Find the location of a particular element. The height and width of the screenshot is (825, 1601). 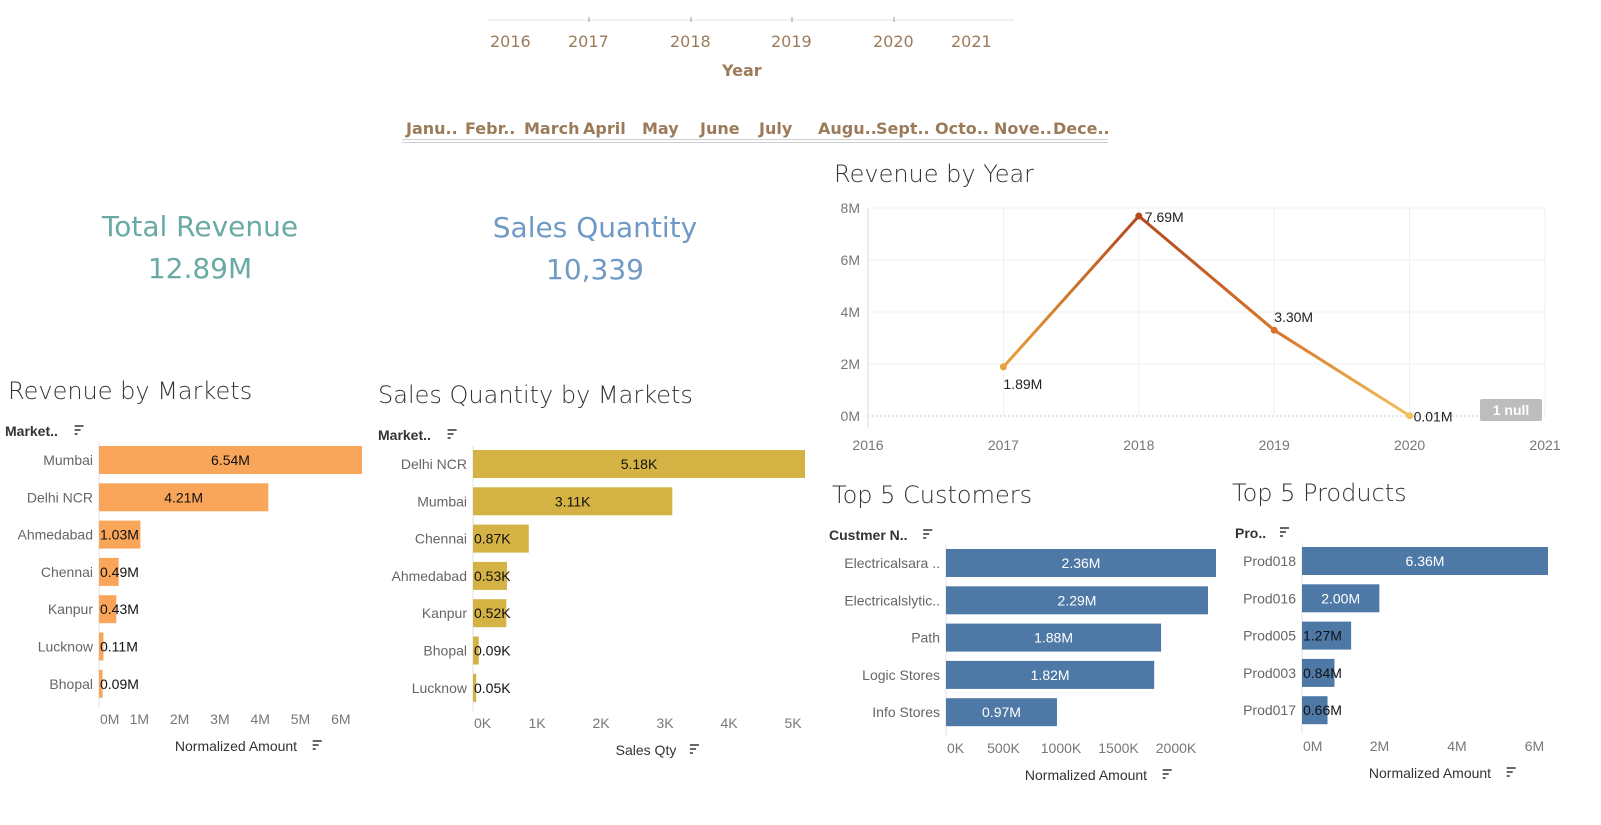

total-revenue-label: Total Revenue is located at coordinates (200, 226).